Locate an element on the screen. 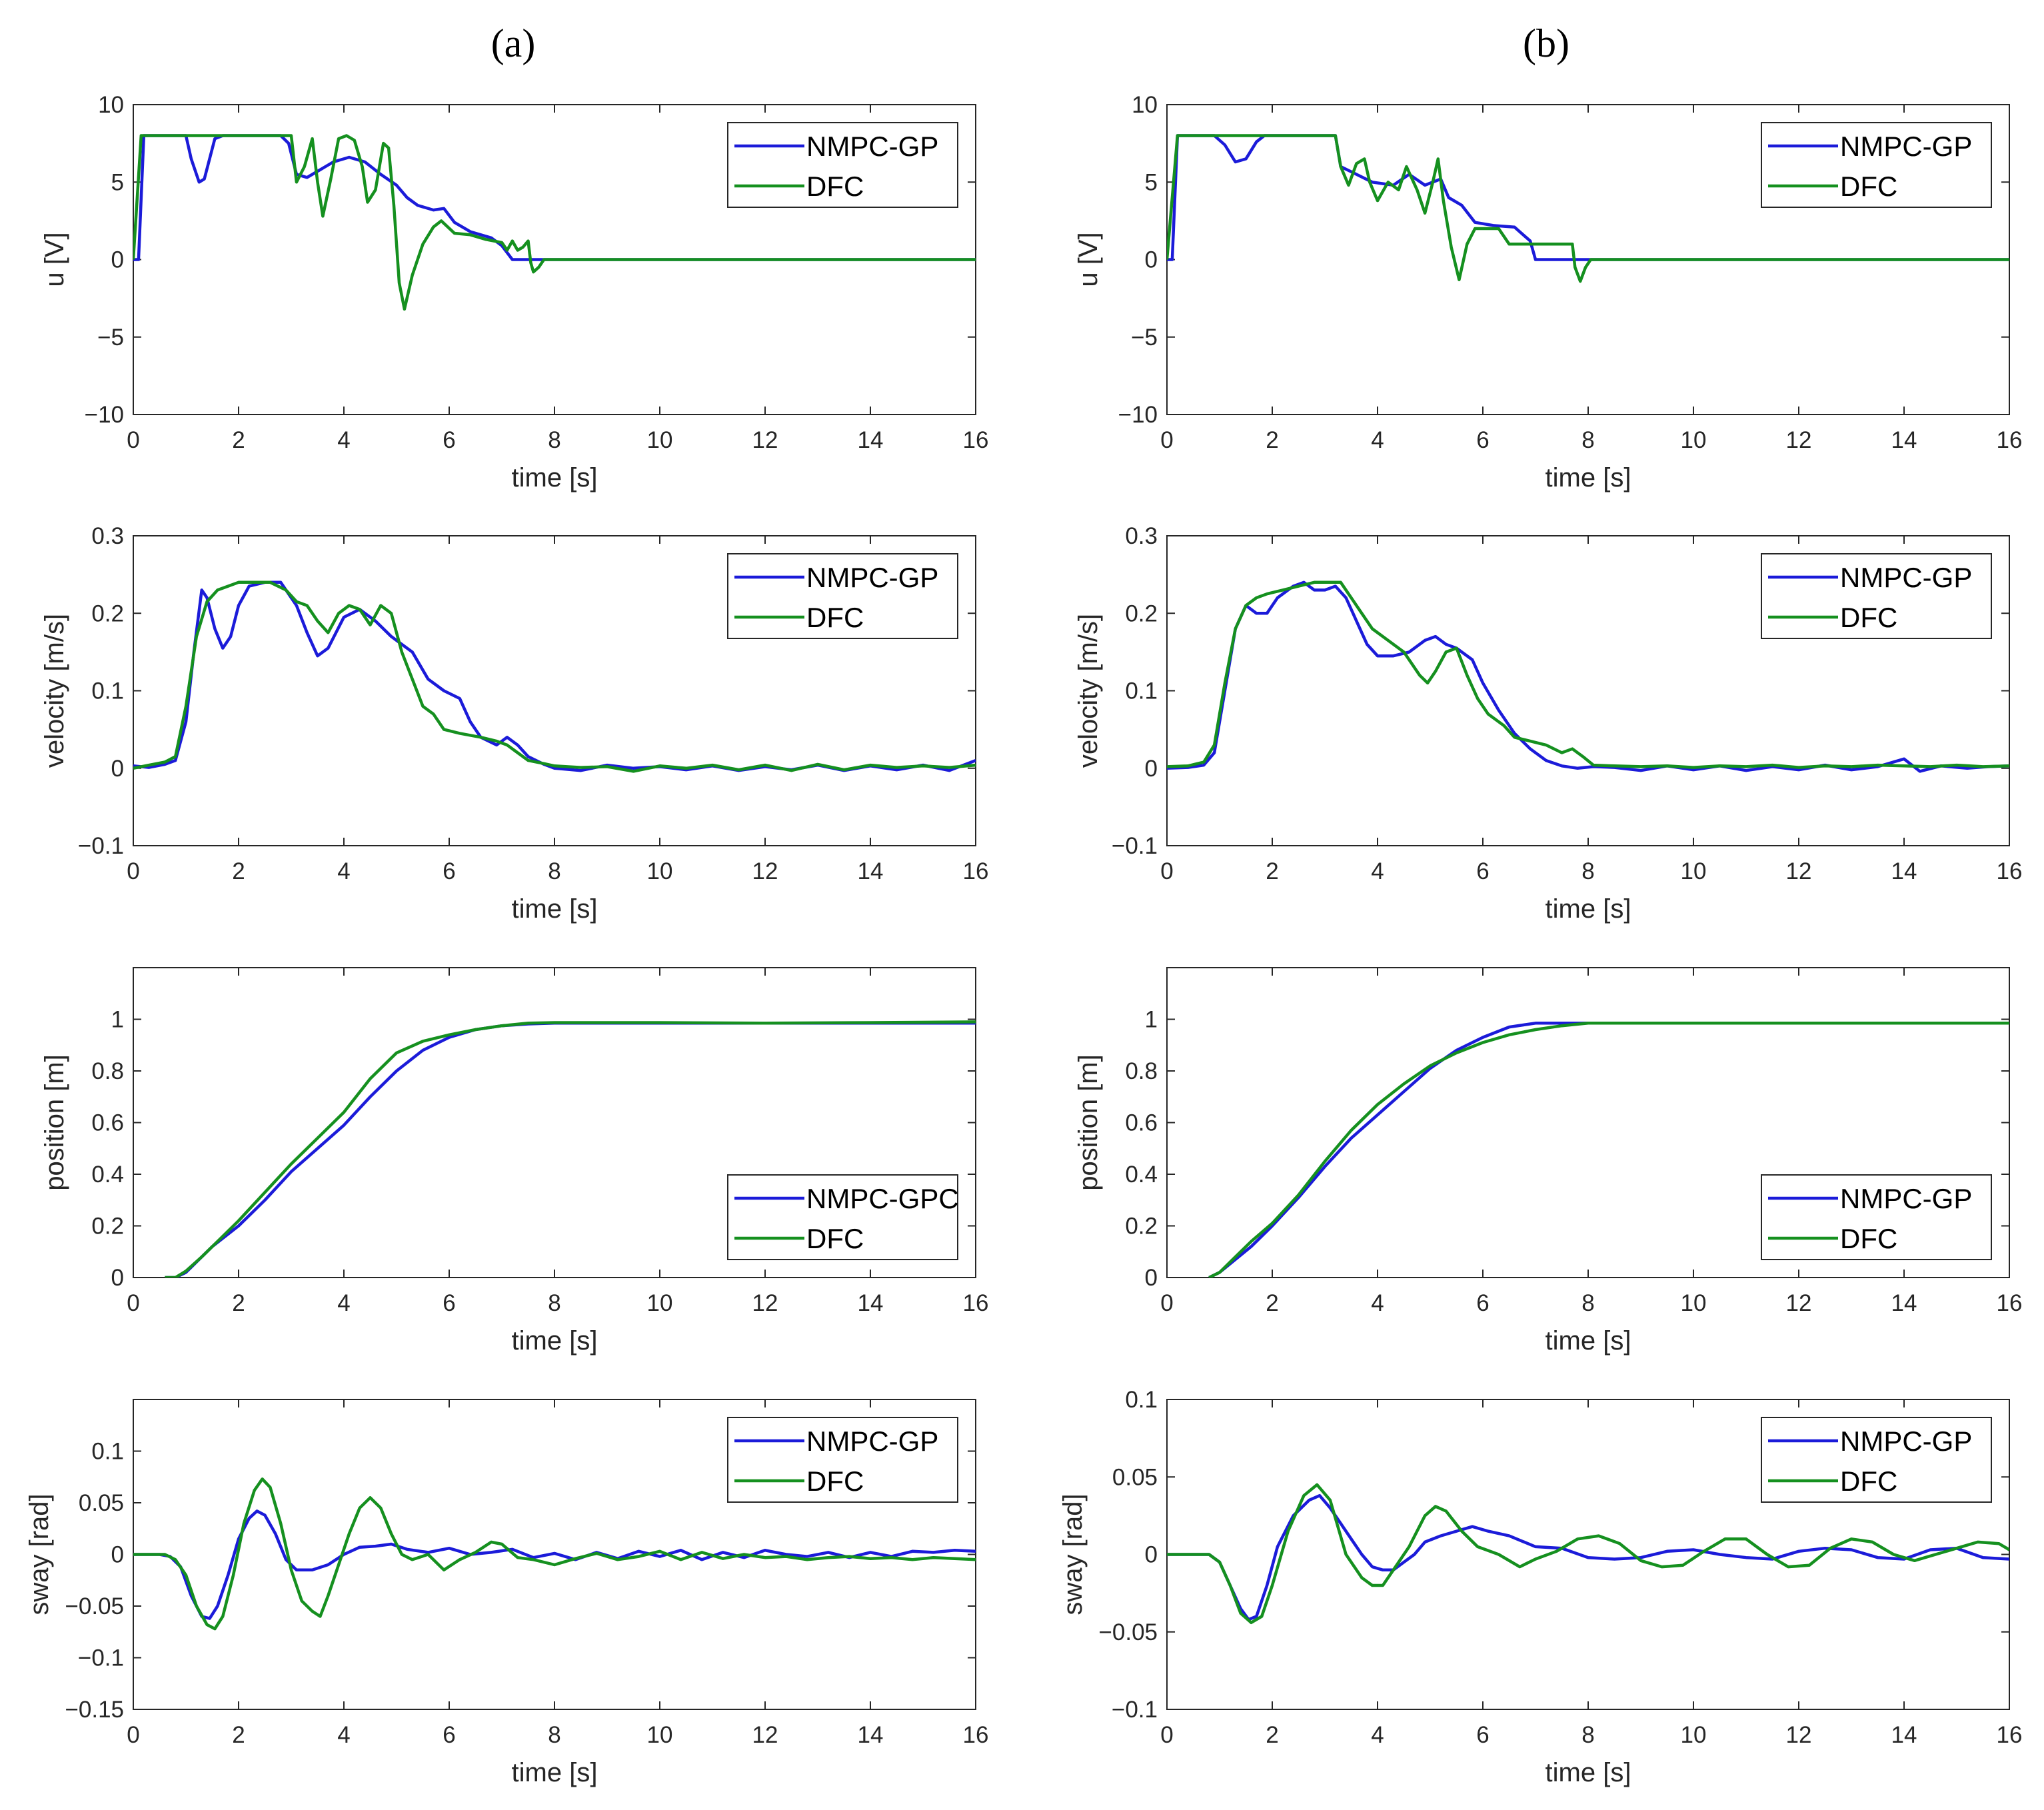 This screenshot has width=2044, height=1810. legend-label-nmpc-gpc: NMPC-GPC is located at coordinates (883, 1198).